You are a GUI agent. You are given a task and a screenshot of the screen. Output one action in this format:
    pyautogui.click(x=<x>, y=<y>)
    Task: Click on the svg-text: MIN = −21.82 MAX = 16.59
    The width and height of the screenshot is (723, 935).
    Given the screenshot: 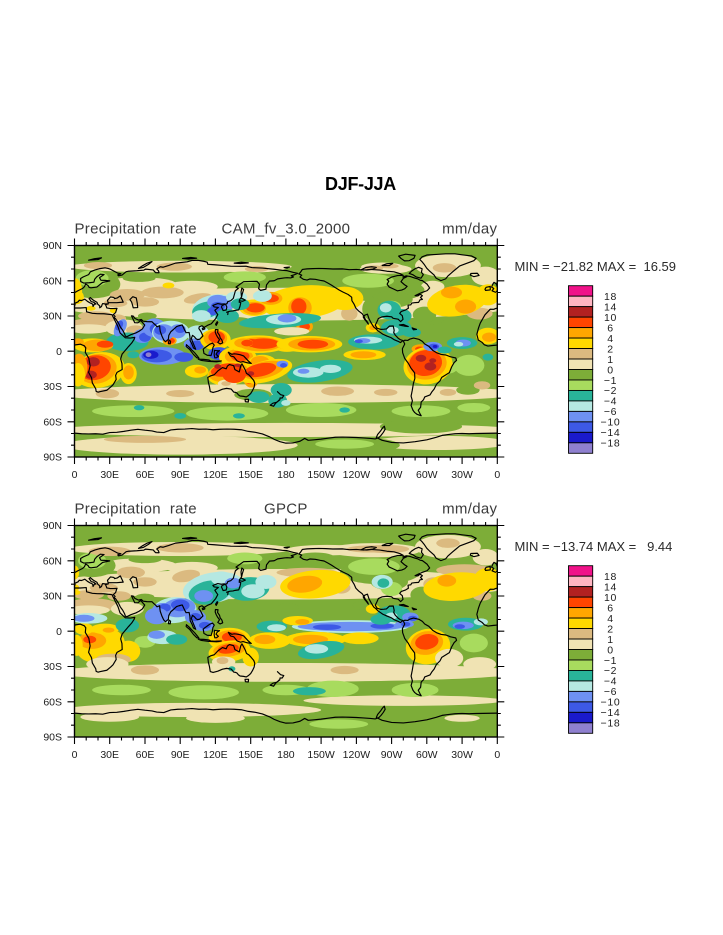 What is the action you would take?
    pyautogui.click(x=596, y=266)
    